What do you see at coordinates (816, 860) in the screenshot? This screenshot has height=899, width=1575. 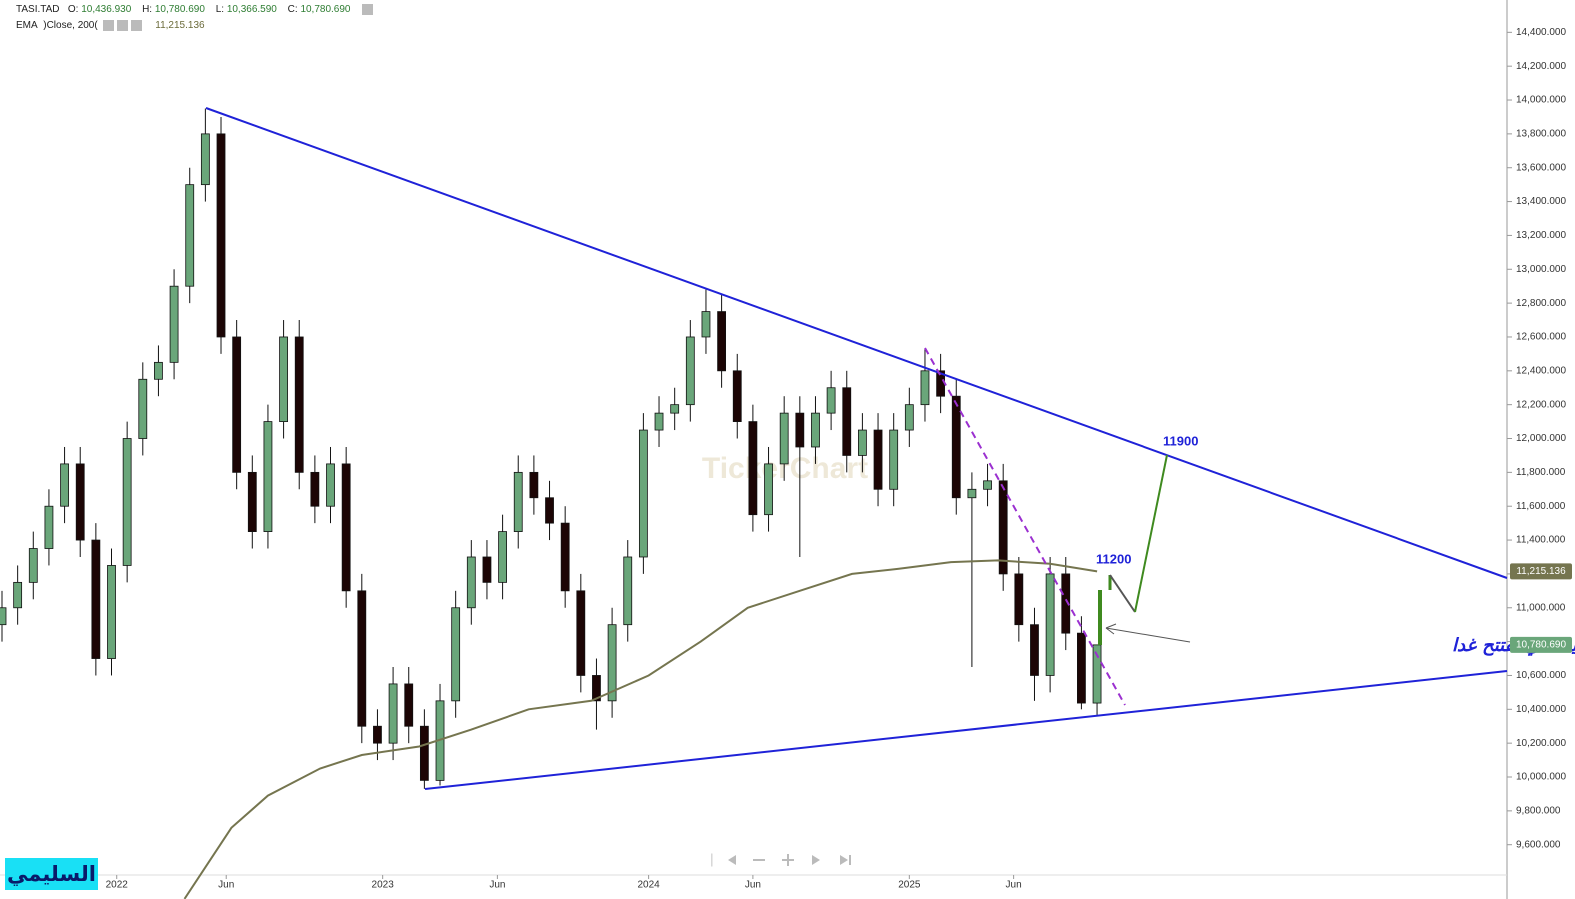 I see `nav-forward` at bounding box center [816, 860].